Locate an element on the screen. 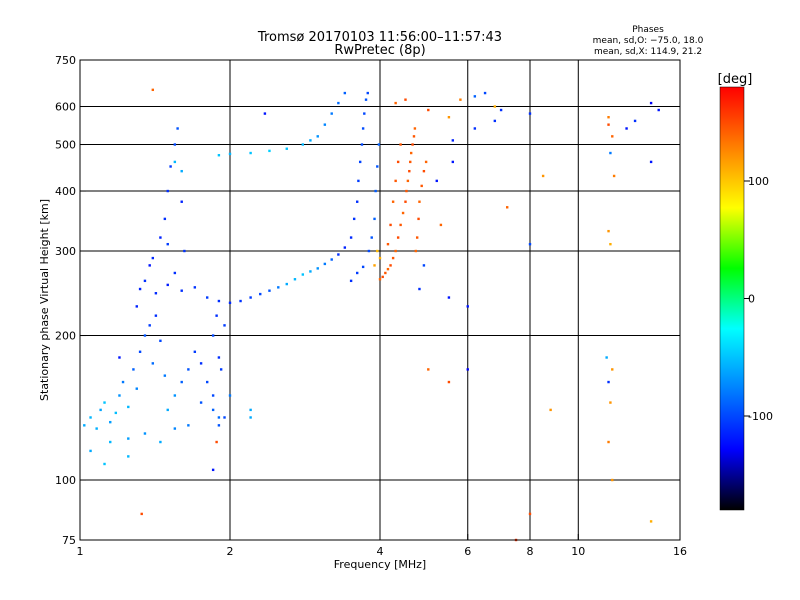  x-tick-label: 4 is located at coordinates (380, 551).